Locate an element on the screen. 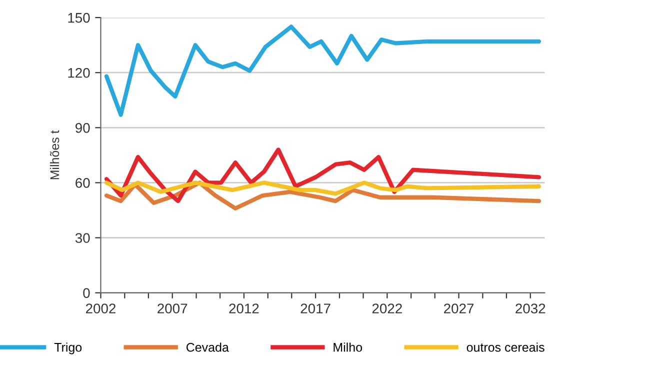 Image resolution: width=650 pixels, height=366 pixels. x-tick-label: 2017 is located at coordinates (315, 309).